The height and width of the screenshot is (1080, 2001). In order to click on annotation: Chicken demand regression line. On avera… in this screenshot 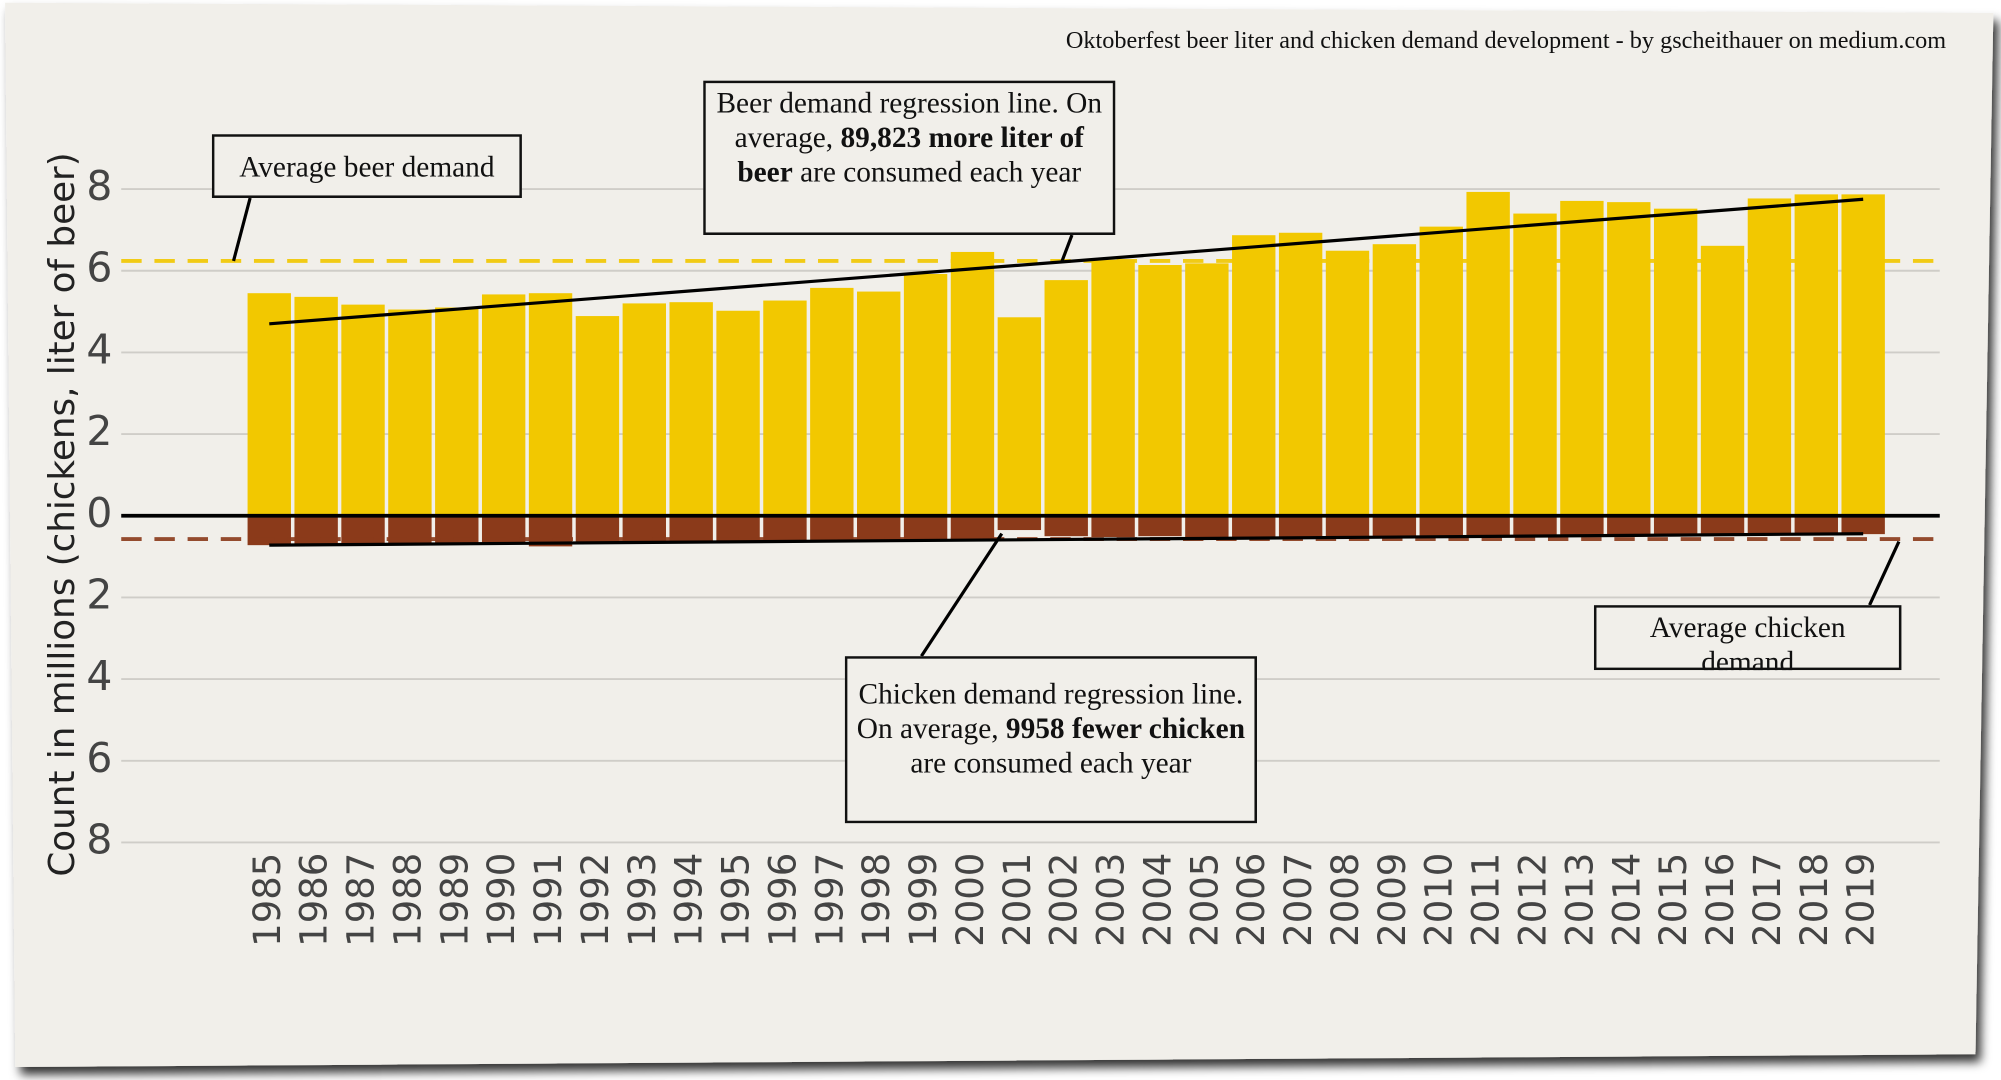, I will do `click(1051, 740)`.